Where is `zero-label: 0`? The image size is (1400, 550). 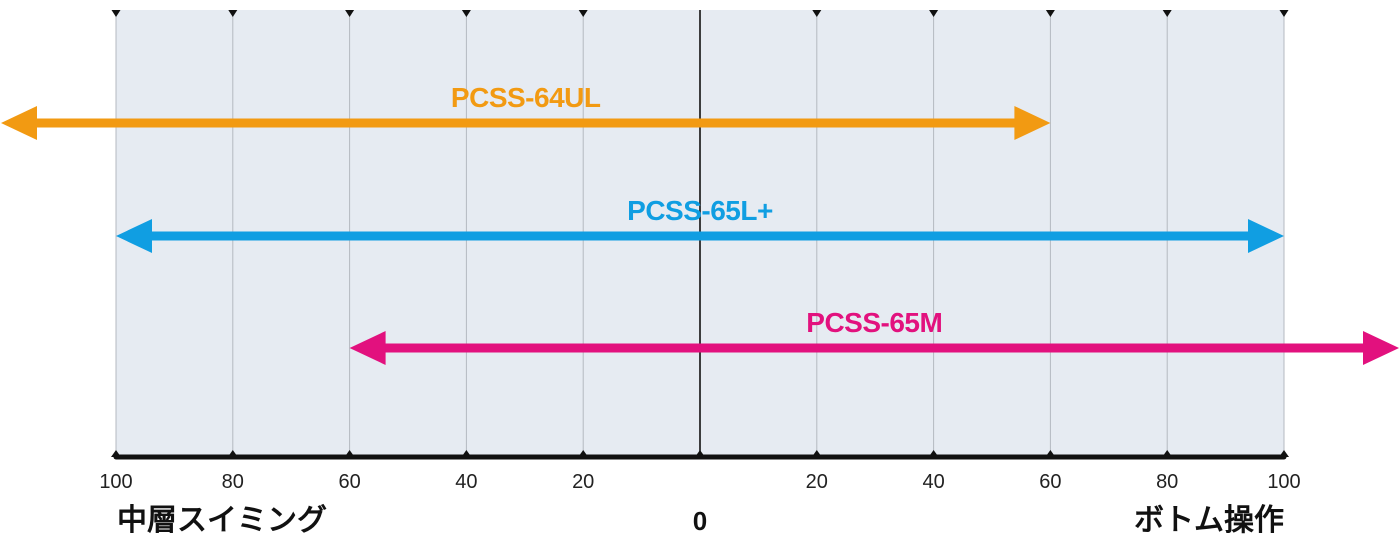
zero-label: 0 is located at coordinates (700, 521).